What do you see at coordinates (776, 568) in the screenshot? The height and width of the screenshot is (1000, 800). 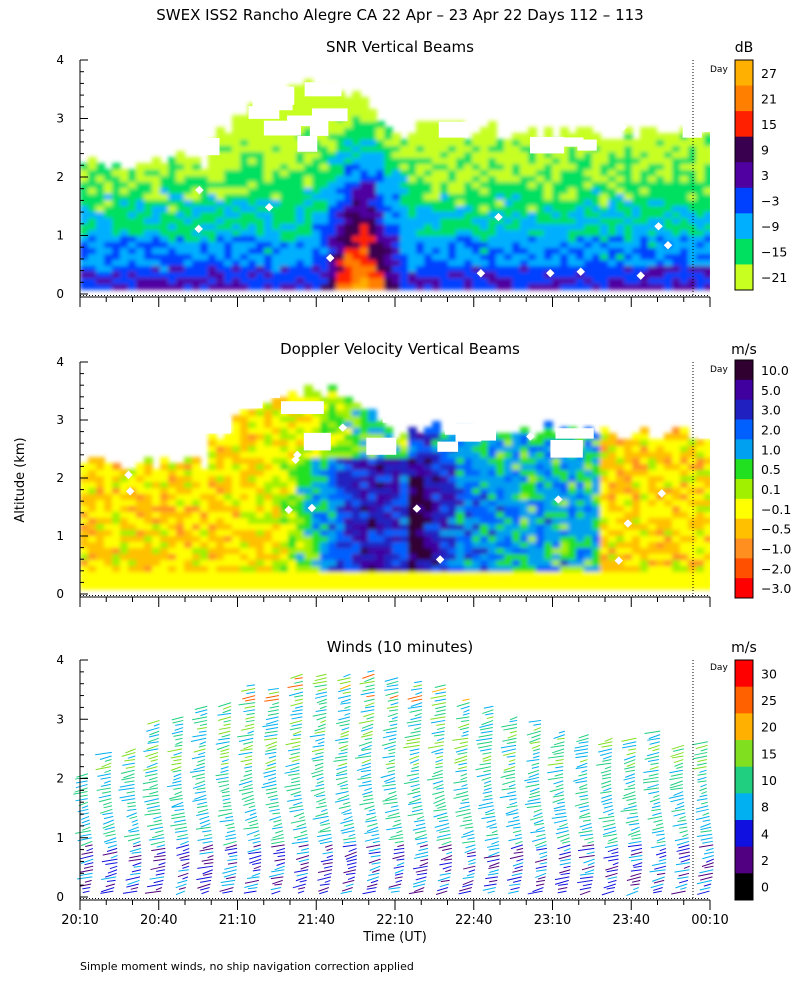 I see `colorbar-label: −2.0` at bounding box center [776, 568].